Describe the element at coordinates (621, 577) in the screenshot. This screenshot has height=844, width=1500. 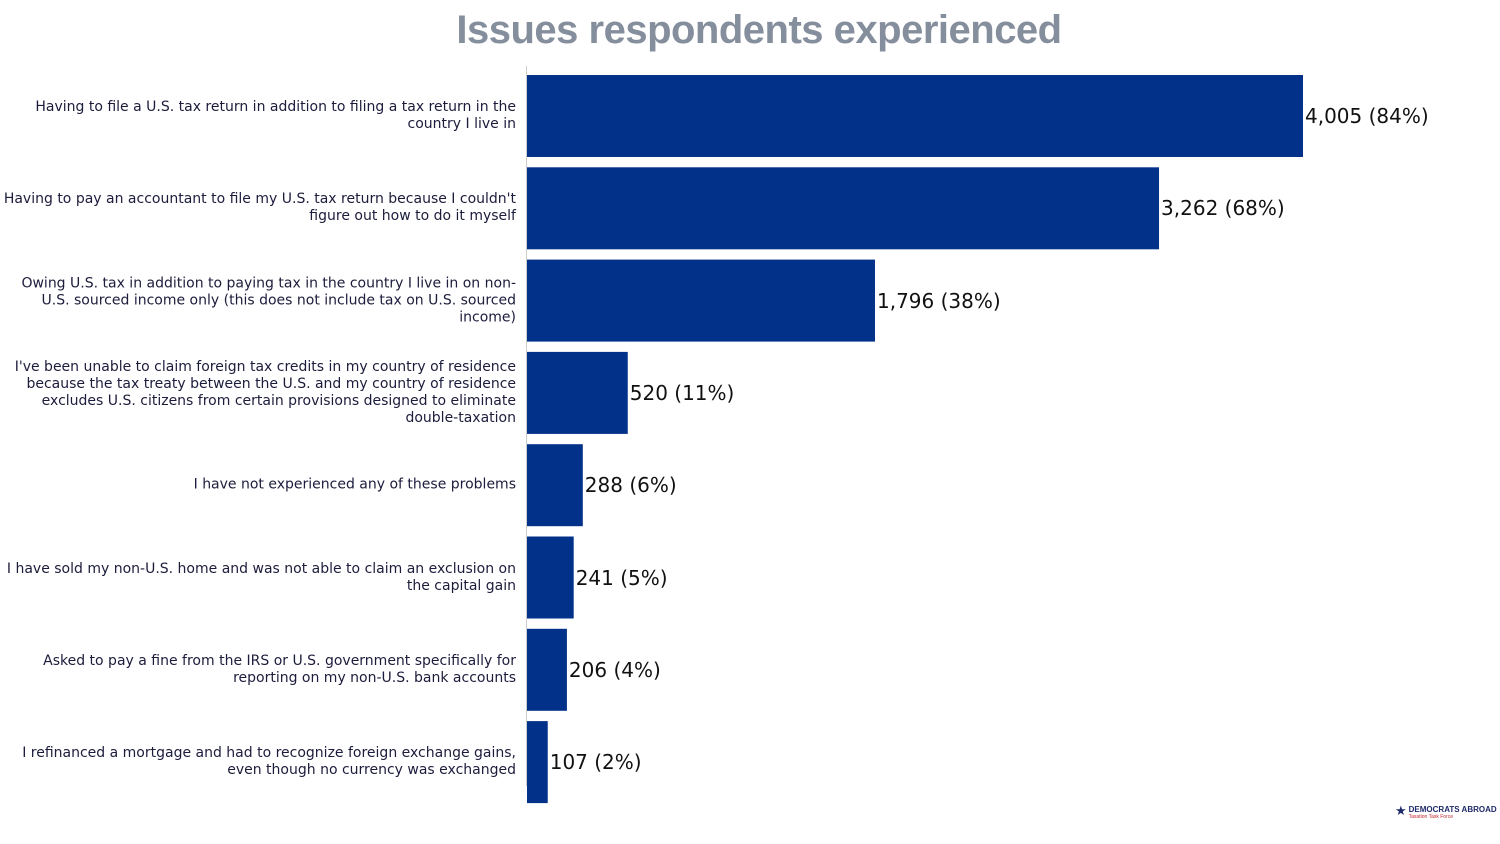
I see `data-label-6: 241 (5%)` at that location.